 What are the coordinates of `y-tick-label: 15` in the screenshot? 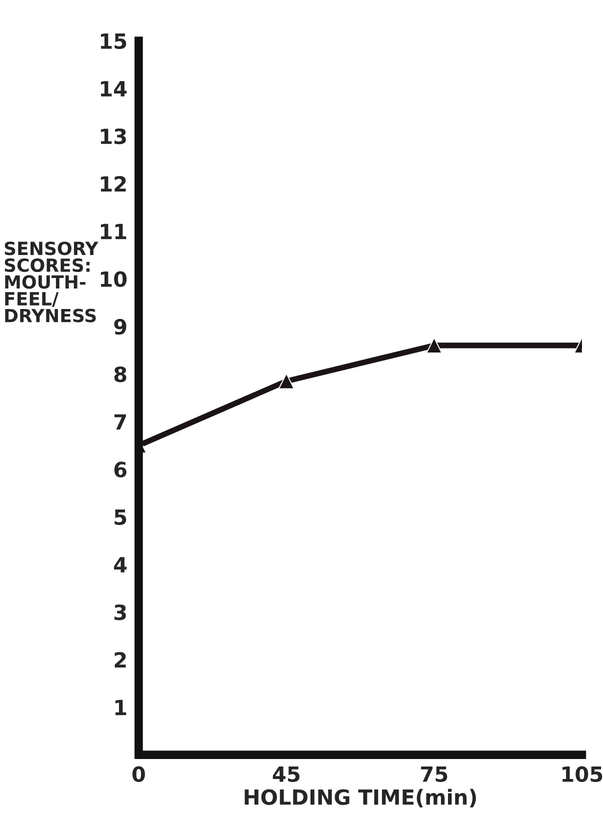 It's located at (113, 42).